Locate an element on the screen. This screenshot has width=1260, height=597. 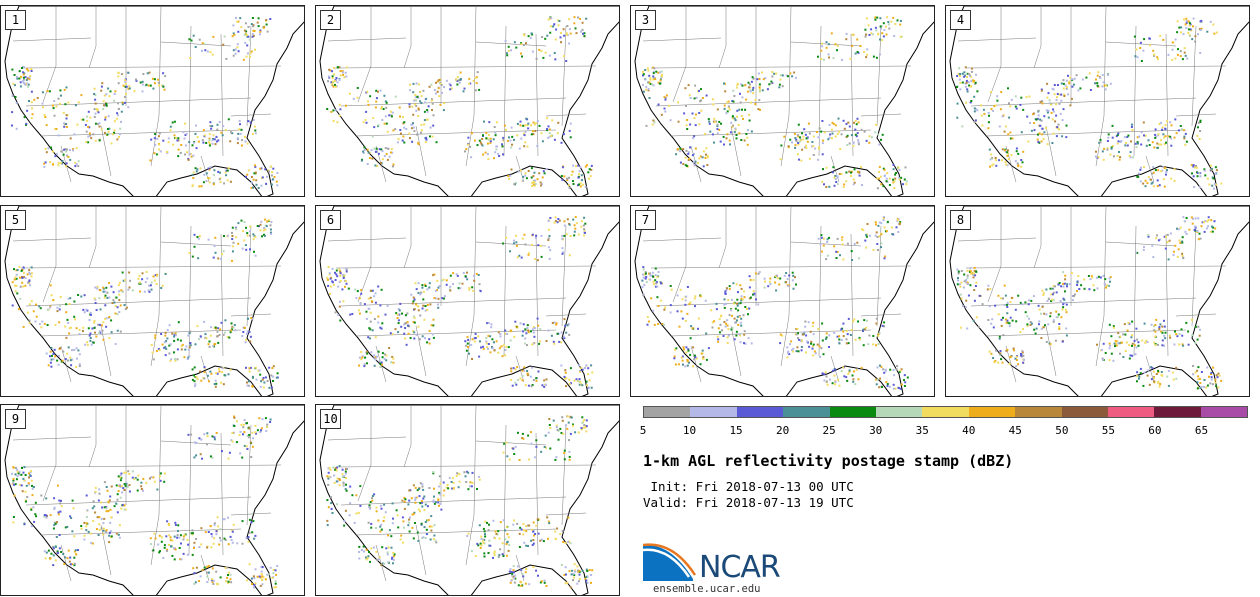
colorbar-tick-labels: 5 10 15 20 25 30 35 40 45 50 55 60 65 is located at coordinates (944, 431).